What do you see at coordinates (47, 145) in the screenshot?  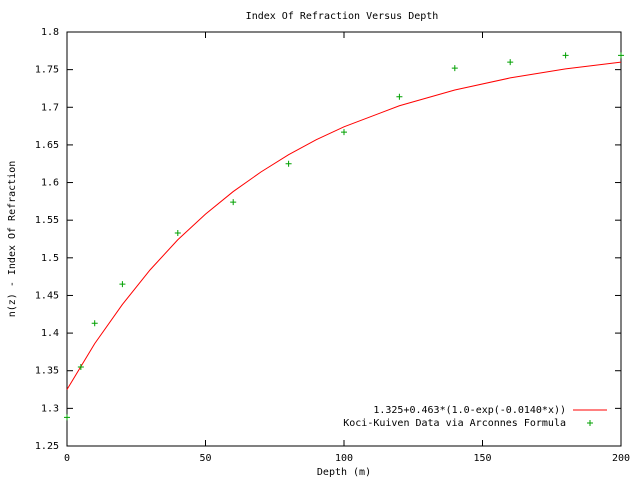 I see `y-tick-label: 1.65` at bounding box center [47, 145].